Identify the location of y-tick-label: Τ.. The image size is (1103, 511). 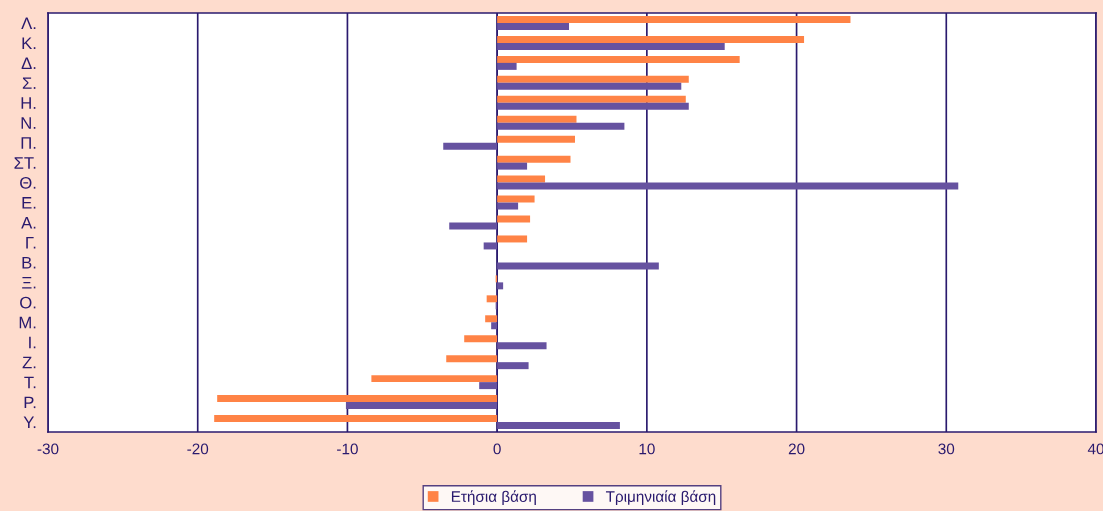
(30, 382).